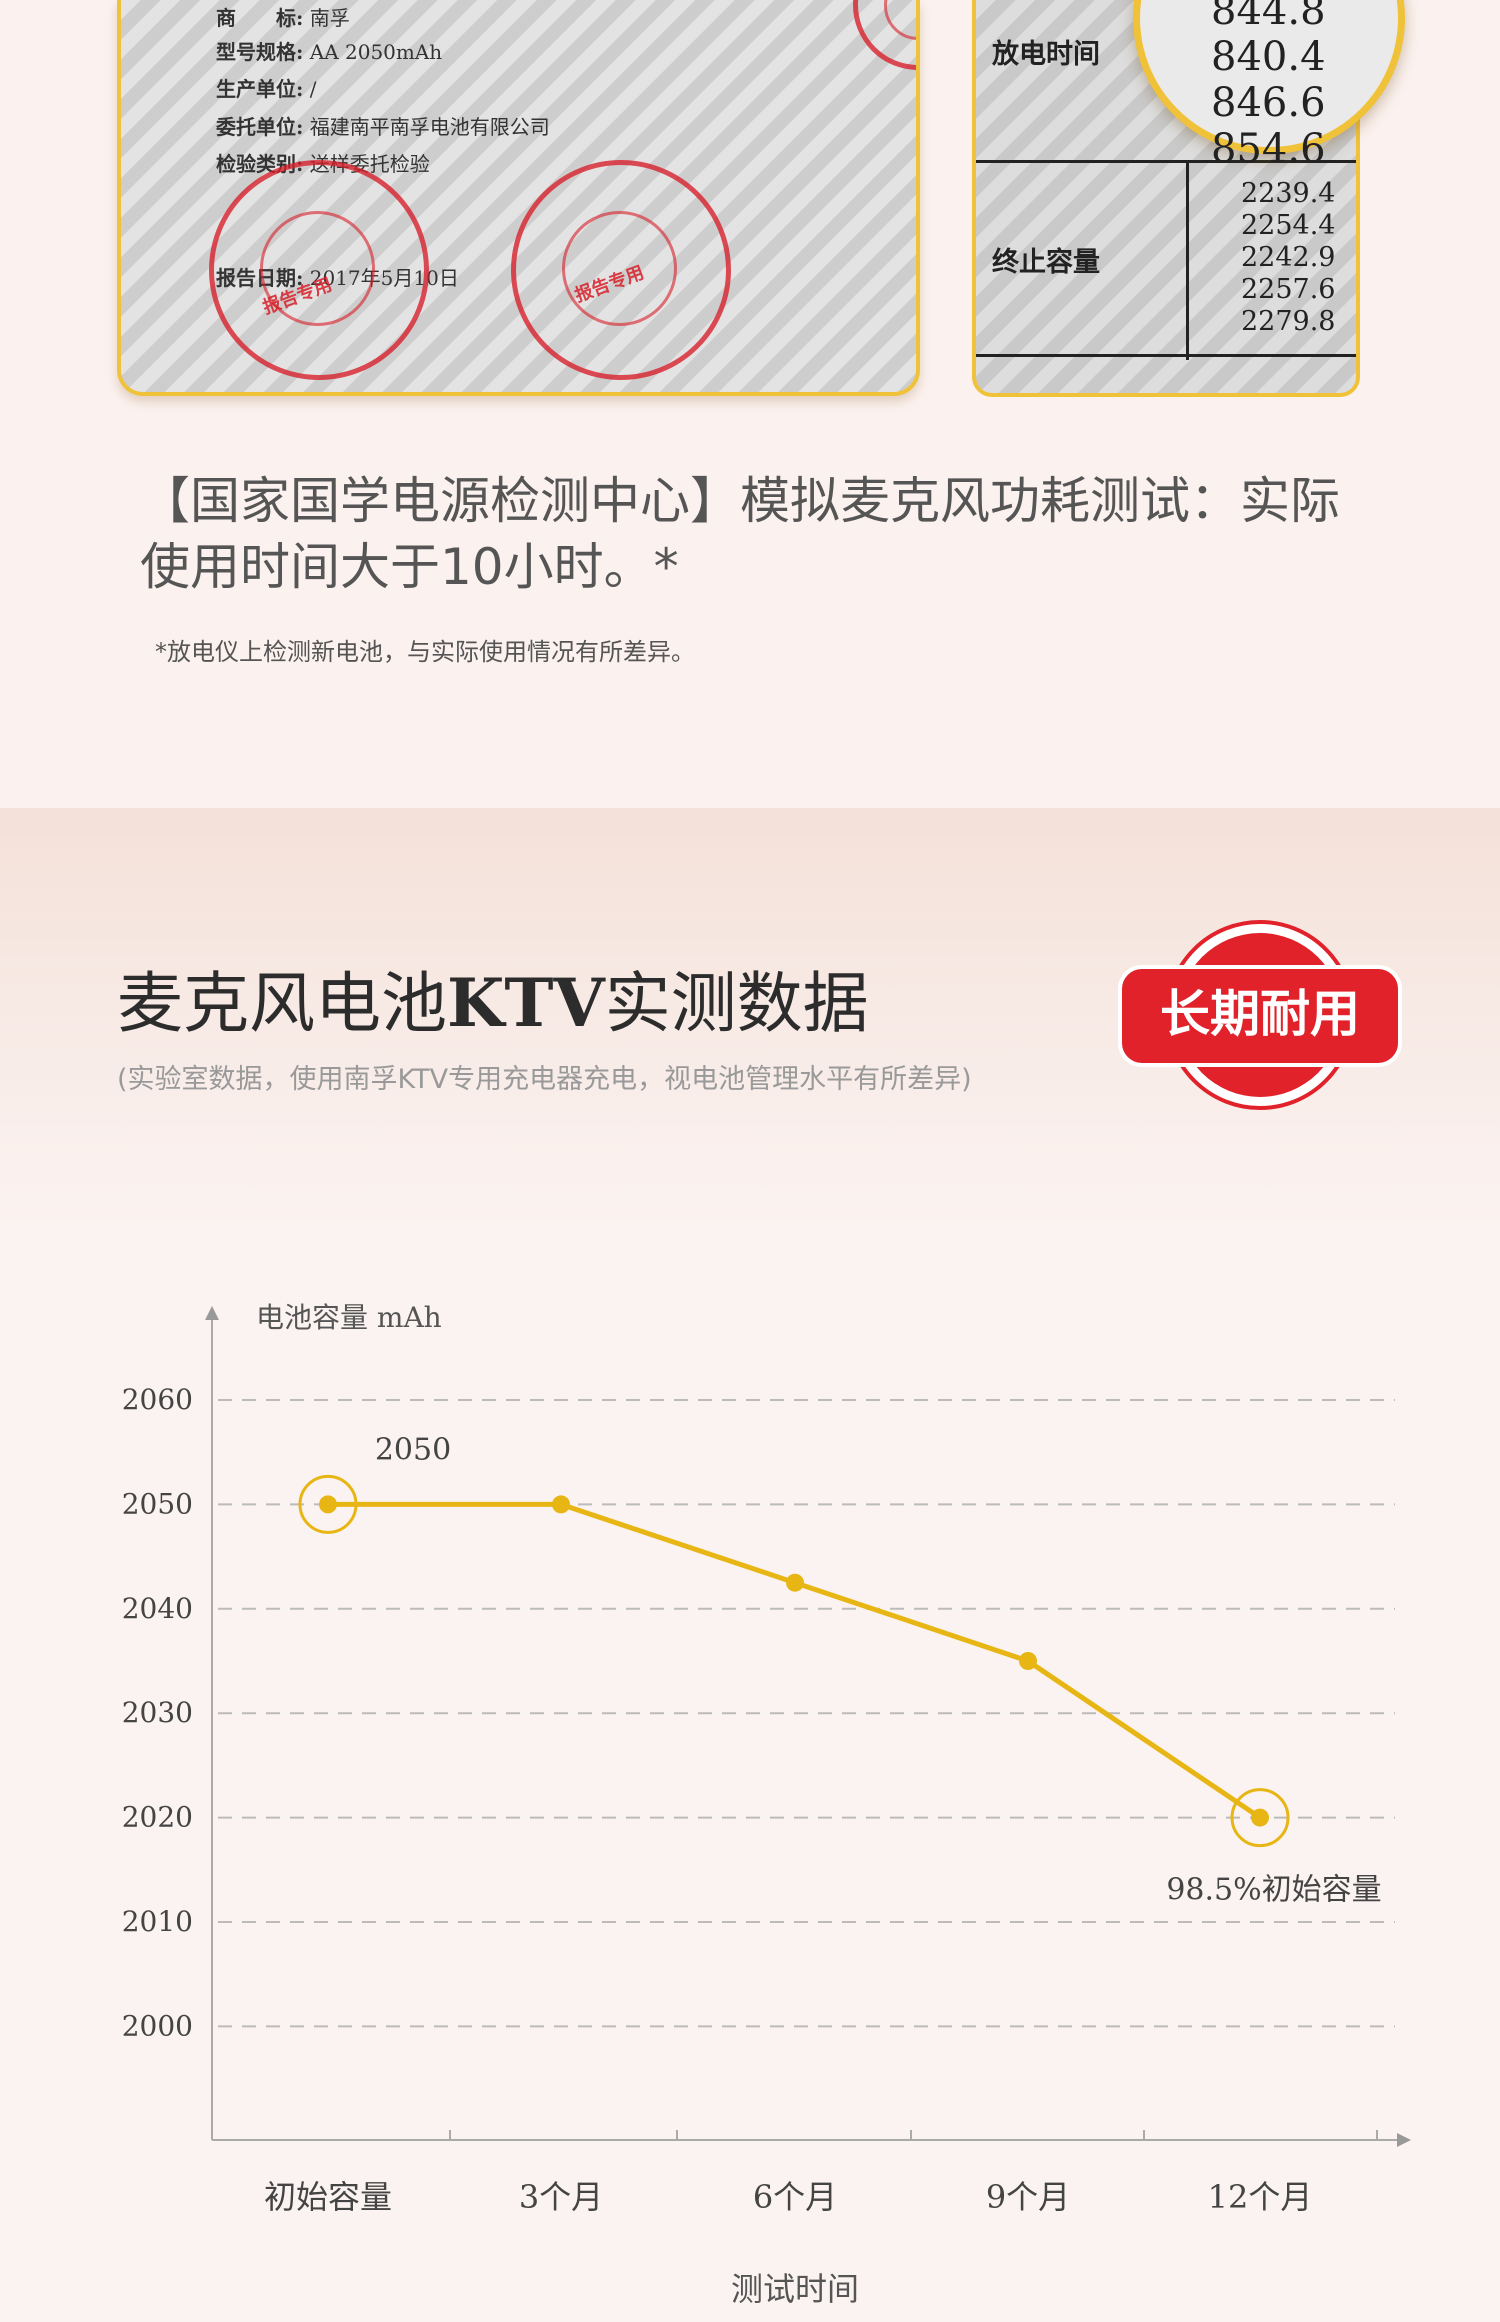 The width and height of the screenshot is (1500, 2322). I want to click on footnote: *放电仪上检测新电池，与实际使用情况有所差异。, so click(425, 652).